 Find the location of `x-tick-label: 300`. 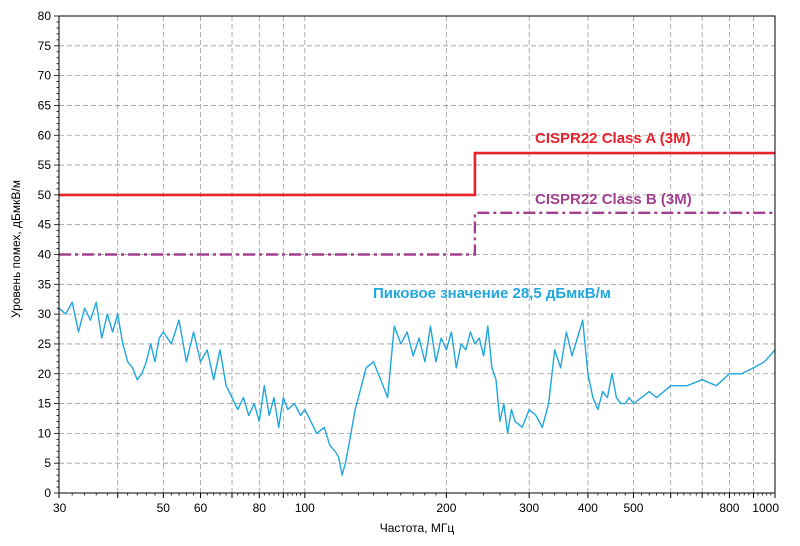

x-tick-label: 300 is located at coordinates (529, 508).